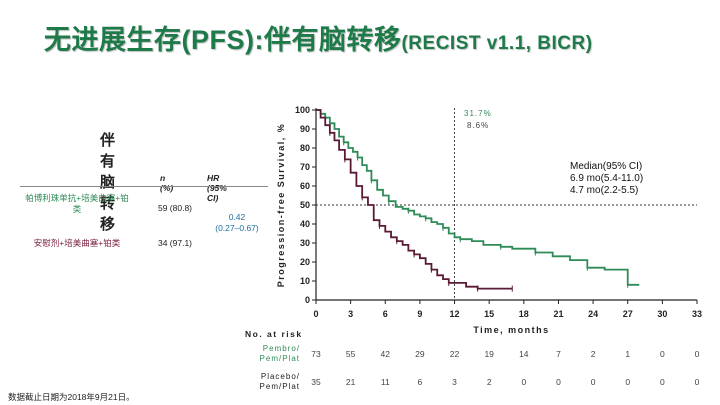 The height and width of the screenshot is (405, 720). I want to click on title-sub: (RECIST v1.1, BICR), so click(497, 43).